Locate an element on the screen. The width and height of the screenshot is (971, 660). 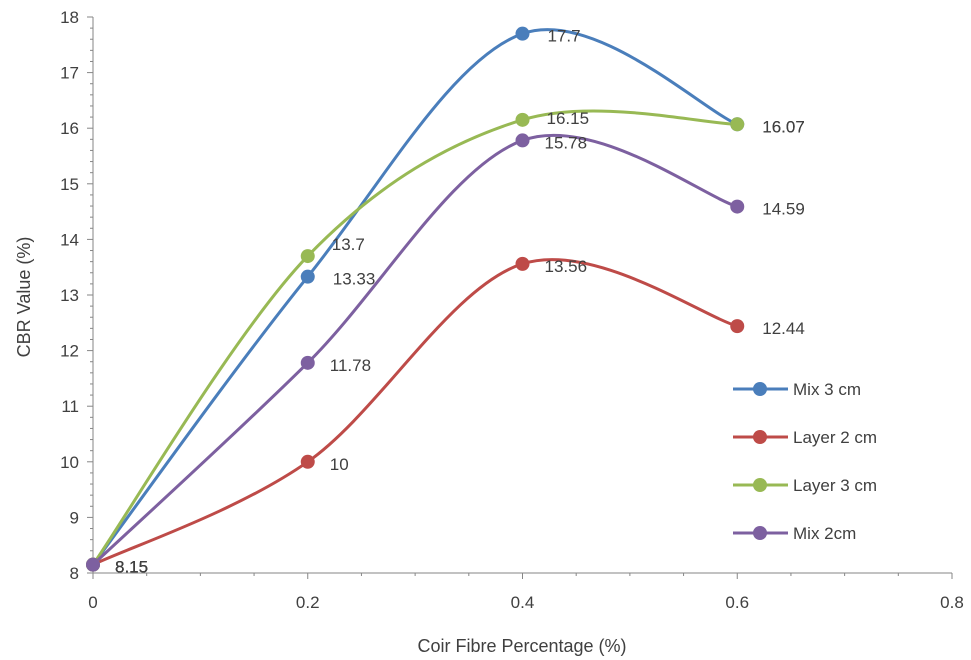
legend-label: Layer 3 cm is located at coordinates (835, 485).